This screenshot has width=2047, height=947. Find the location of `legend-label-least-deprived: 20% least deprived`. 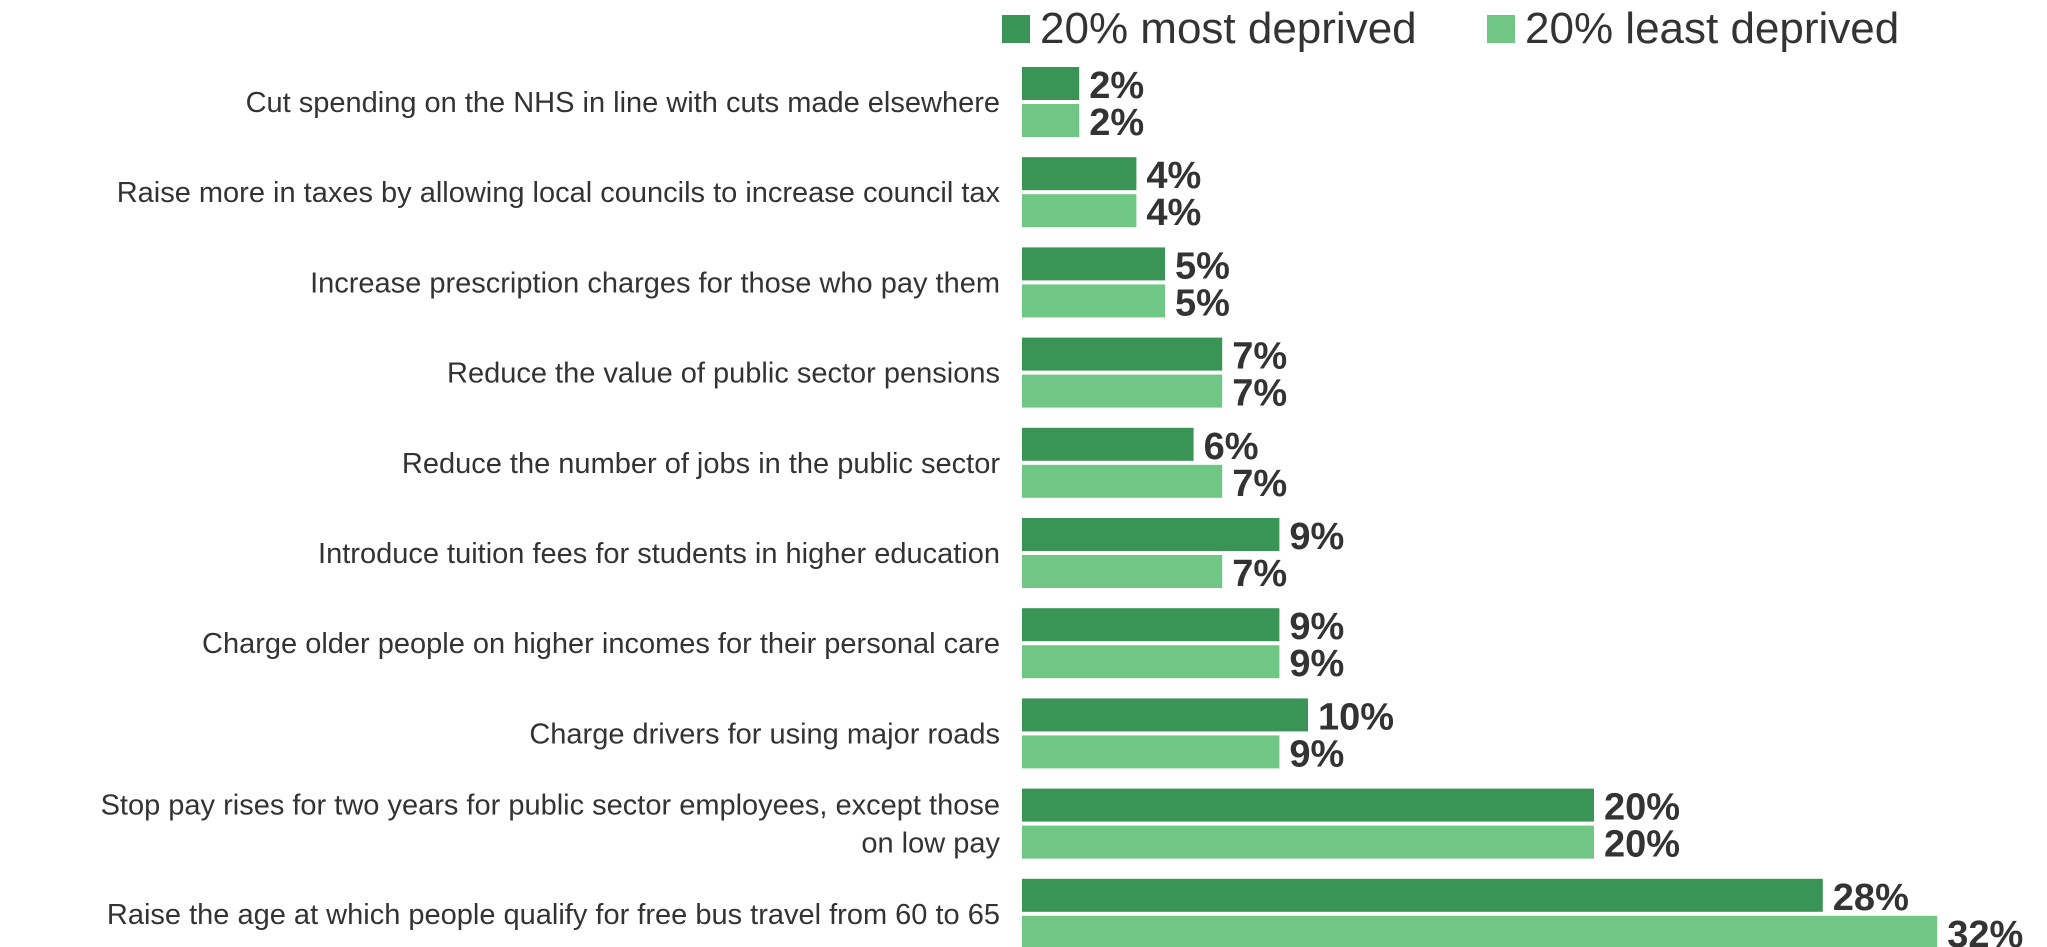

legend-label-least-deprived: 20% least deprived is located at coordinates (1712, 28).